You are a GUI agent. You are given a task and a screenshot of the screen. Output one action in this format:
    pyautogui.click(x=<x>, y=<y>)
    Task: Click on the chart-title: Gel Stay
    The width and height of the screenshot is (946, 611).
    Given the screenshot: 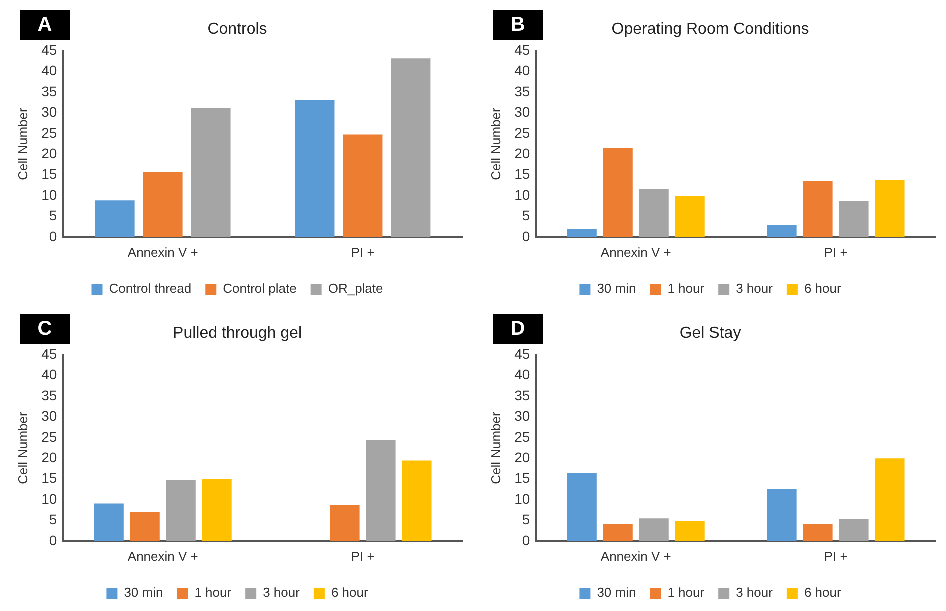 What is the action you would take?
    pyautogui.click(x=711, y=333)
    